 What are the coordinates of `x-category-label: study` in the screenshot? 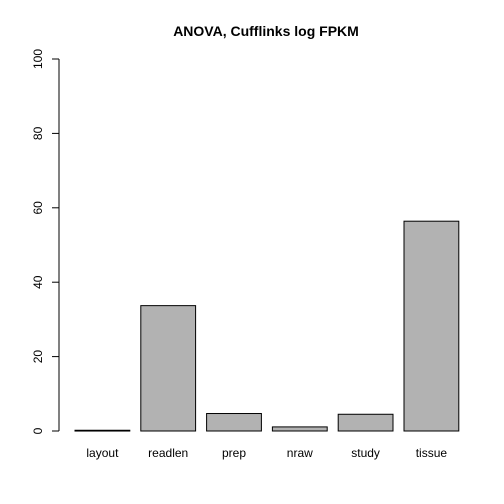 It's located at (365, 453).